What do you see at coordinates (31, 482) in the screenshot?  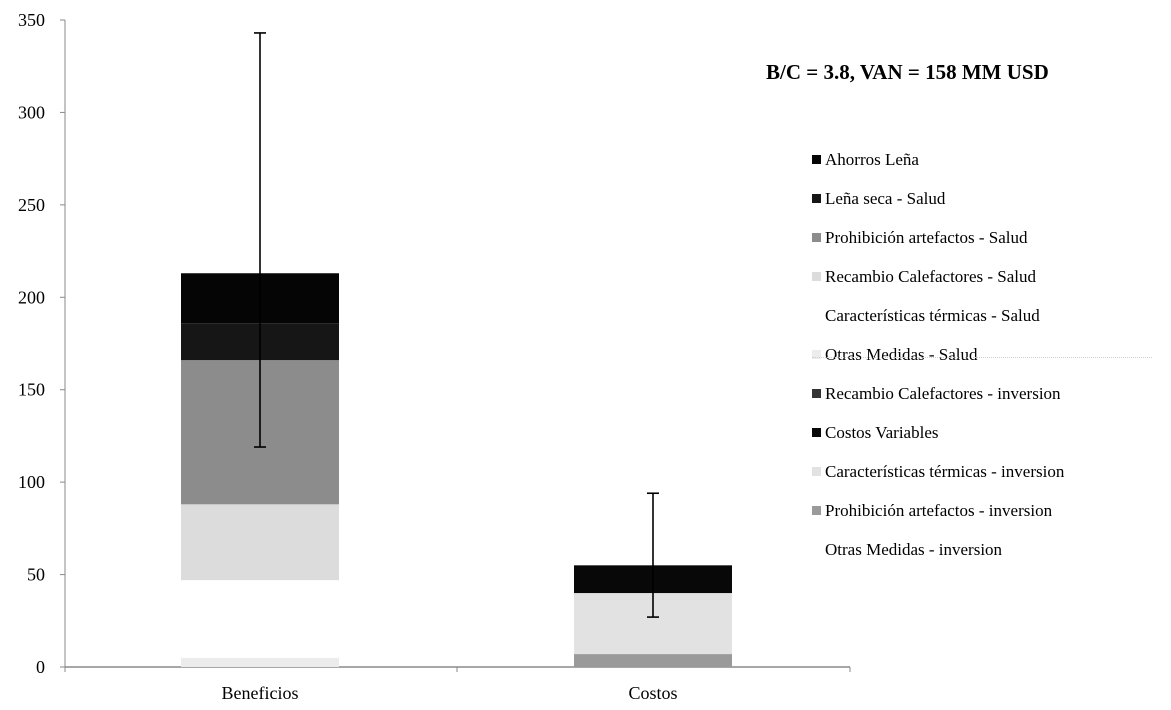 I see `y-tick-label: 100` at bounding box center [31, 482].